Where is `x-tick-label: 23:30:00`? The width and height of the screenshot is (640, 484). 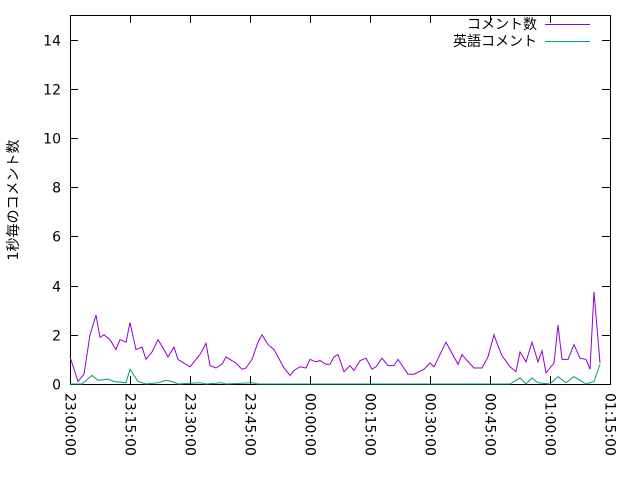 x-tick-label: 23:30:00 is located at coordinates (190, 424).